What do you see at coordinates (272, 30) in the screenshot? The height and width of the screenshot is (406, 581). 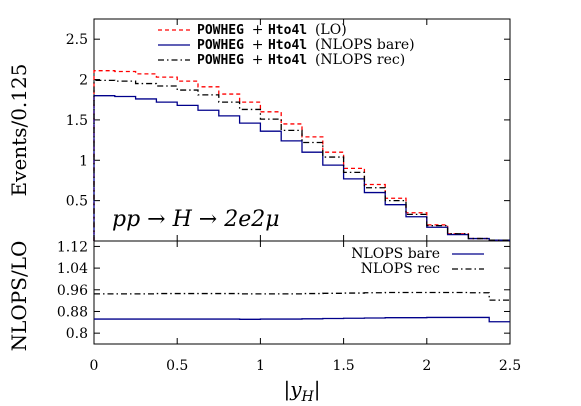 I see `top-legend-label-0: POWHEG + Hto4l (LO)` at bounding box center [272, 30].